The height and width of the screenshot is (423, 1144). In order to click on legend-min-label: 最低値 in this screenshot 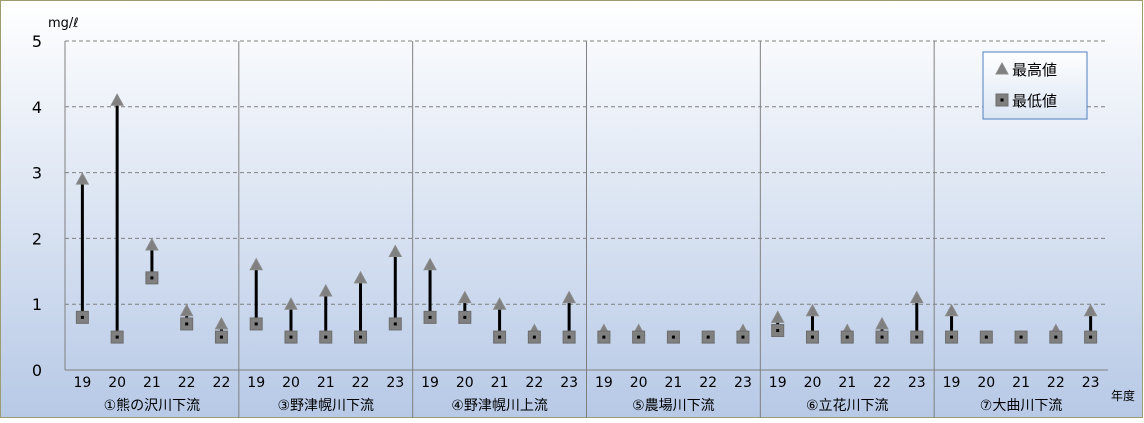, I will do `click(1034, 101)`.